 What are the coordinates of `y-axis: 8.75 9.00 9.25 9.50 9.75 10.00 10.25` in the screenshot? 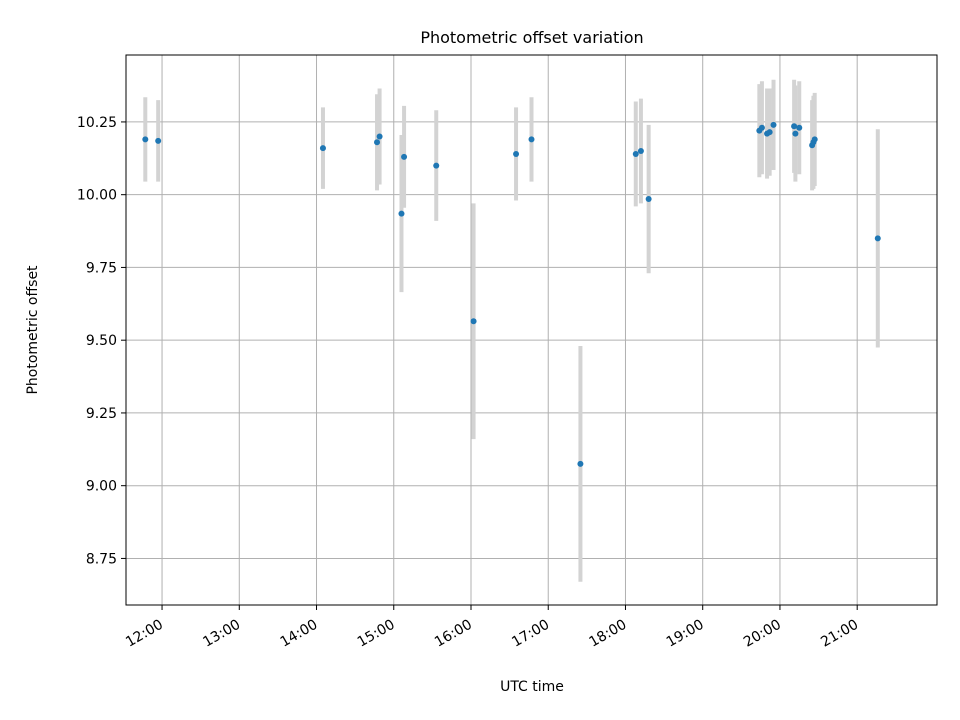 It's located at (101, 341).